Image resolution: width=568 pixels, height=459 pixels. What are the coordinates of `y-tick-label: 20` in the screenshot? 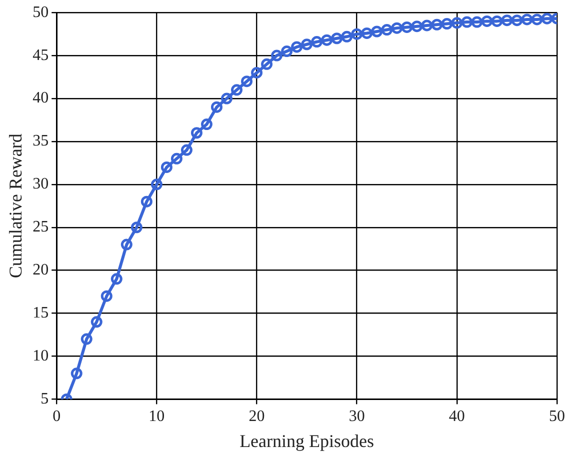 It's located at (40, 270).